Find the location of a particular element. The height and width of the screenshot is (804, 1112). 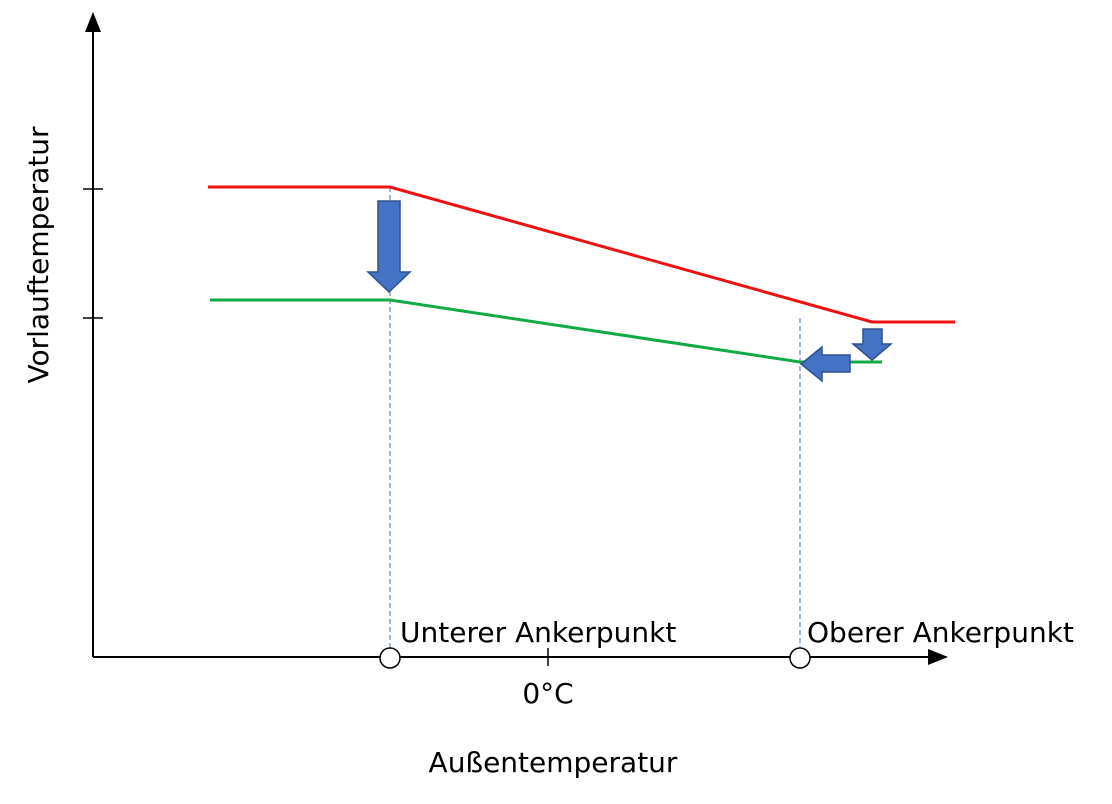

red-curve is located at coordinates (581, 254).